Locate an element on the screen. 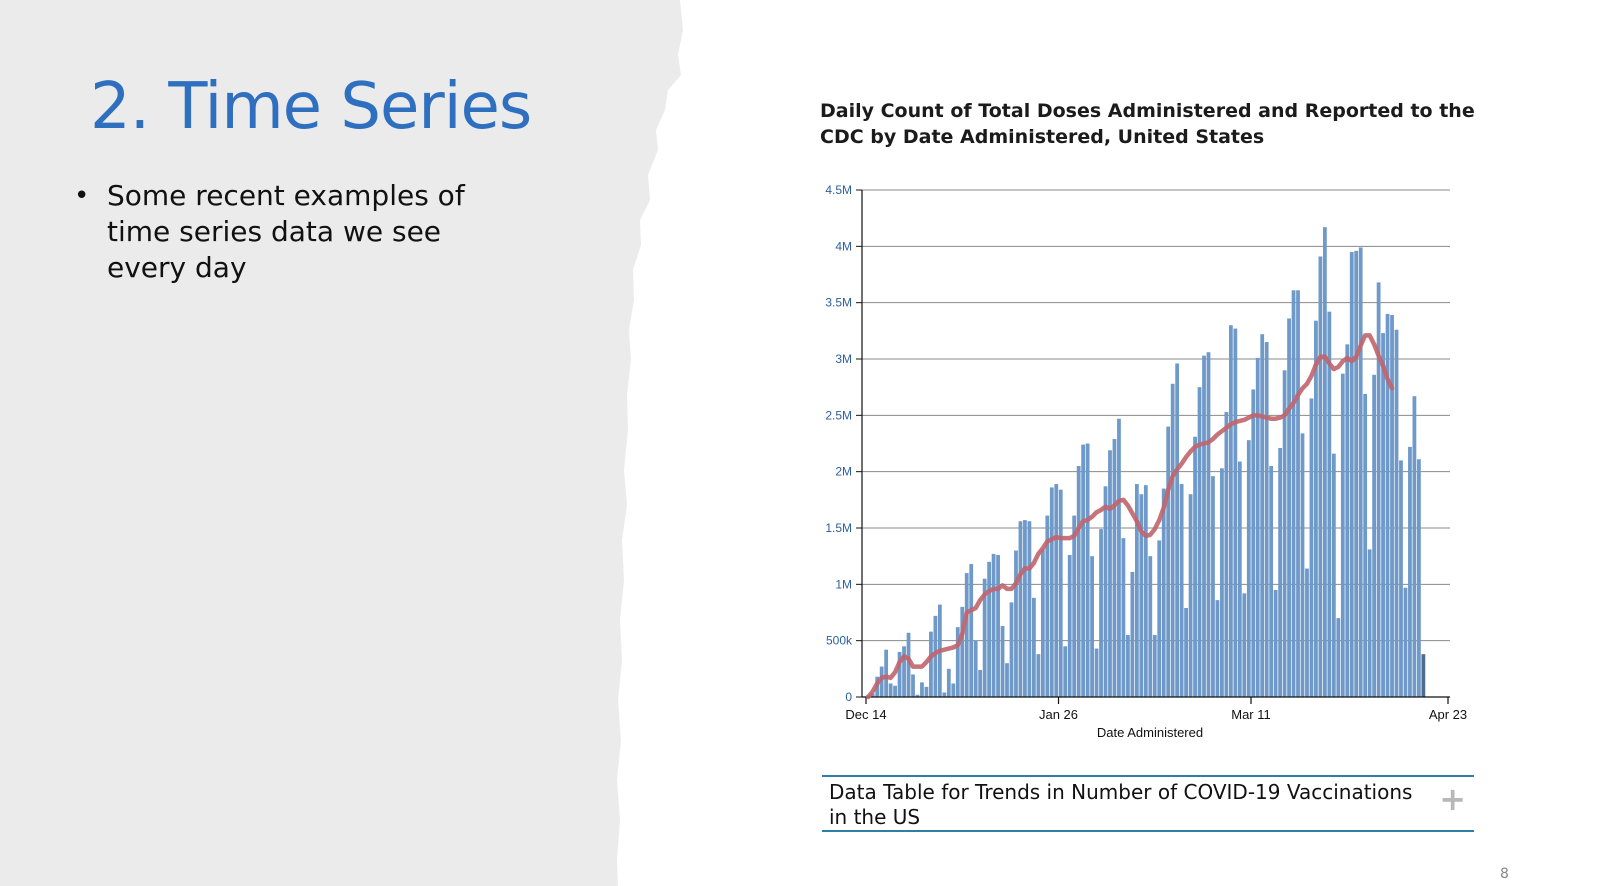  y-tick-label: 4.5M is located at coordinates (838, 190).